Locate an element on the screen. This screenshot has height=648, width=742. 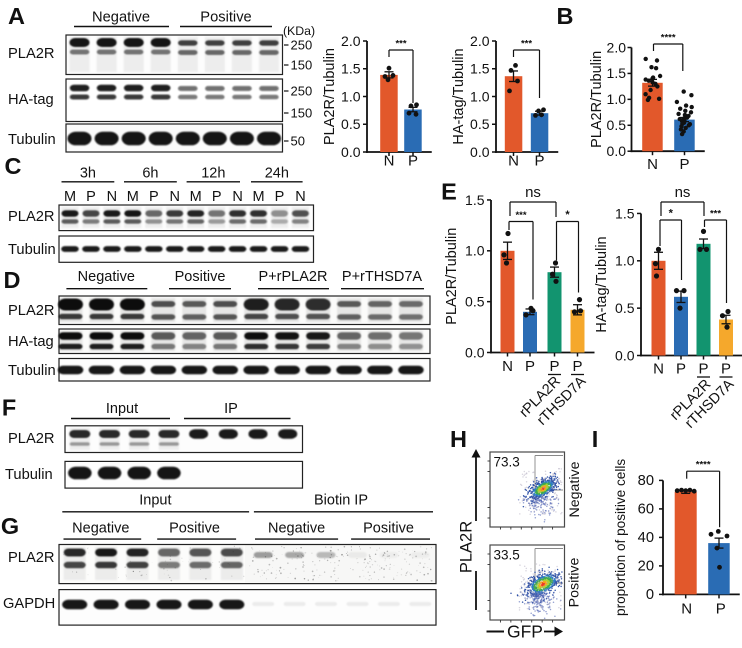
svg-text: 20 is located at coordinates (646, 567).